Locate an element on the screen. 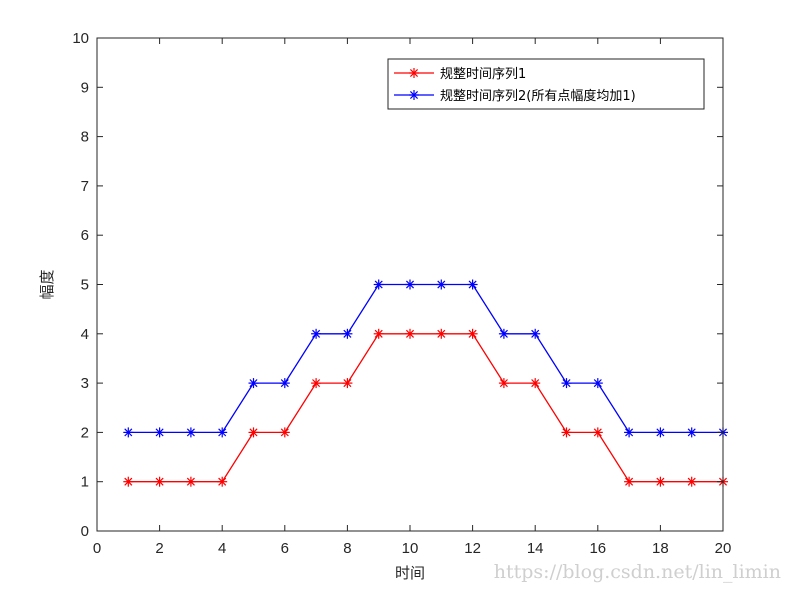 This screenshot has height=591, width=790. y-tick-label: 6 is located at coordinates (85, 235).